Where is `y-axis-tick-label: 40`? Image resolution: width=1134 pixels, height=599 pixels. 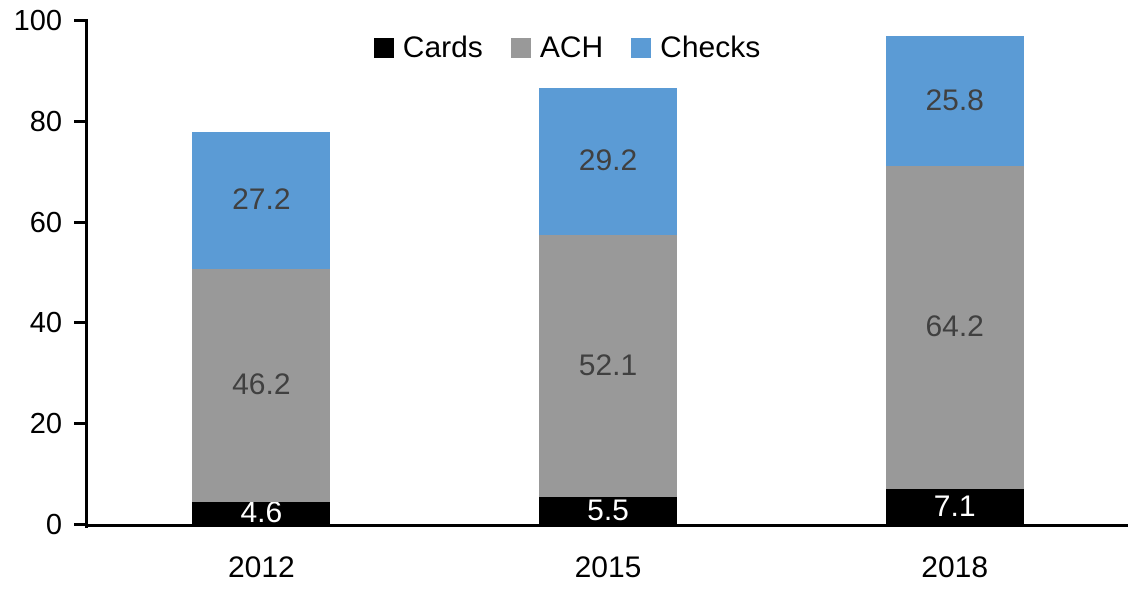 y-axis-tick-label: 40 is located at coordinates (45, 323).